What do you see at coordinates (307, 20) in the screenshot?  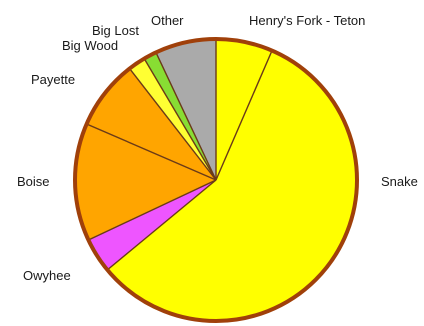 I see `slice-label-henrys-fork-teton: Henry's Fork - Teton` at bounding box center [307, 20].